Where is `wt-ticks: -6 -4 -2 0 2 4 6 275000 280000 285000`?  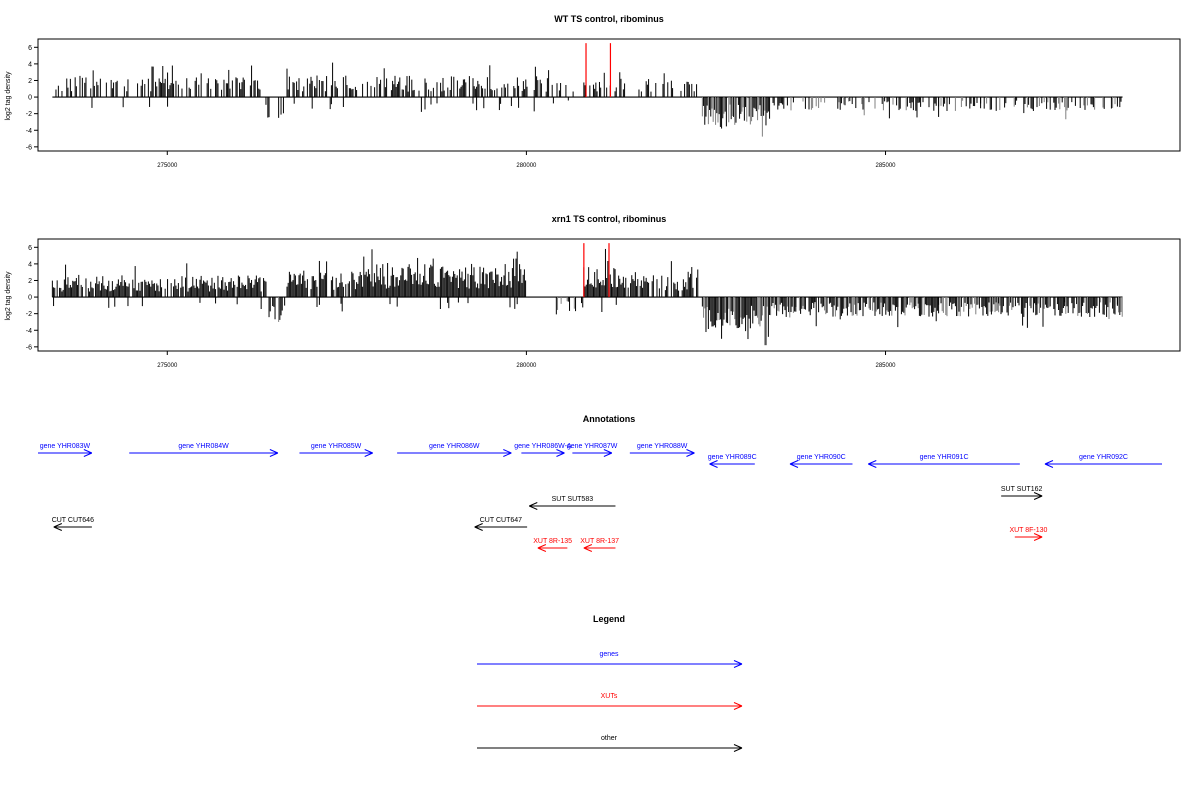 wt-ticks: -6 -4 -2 0 2 4 6 275000 280000 285000 is located at coordinates (461, 107).